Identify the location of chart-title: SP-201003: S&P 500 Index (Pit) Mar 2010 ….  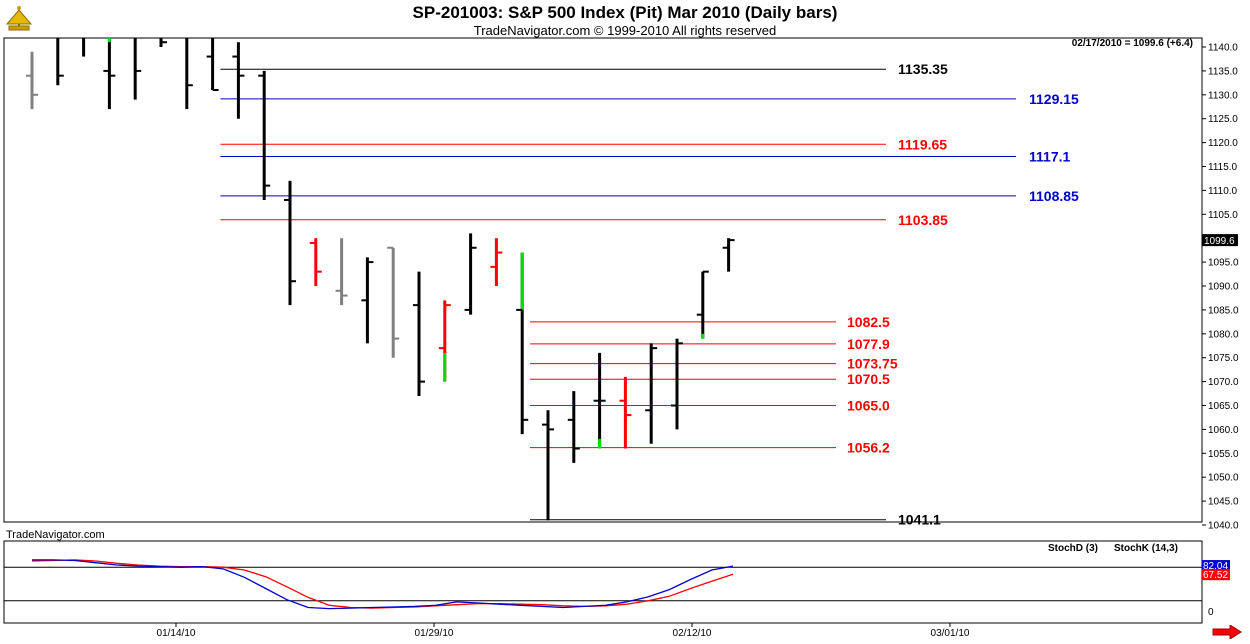
(625, 12).